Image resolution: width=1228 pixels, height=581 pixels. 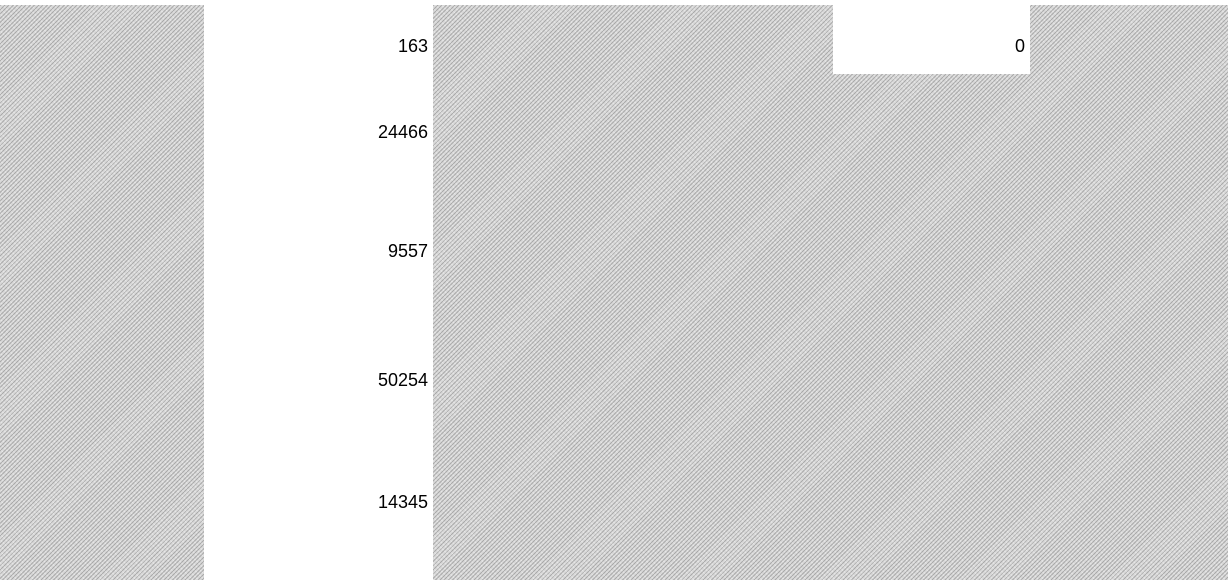 What do you see at coordinates (412, 46) in the screenshot?
I see `cell-value-1: 163` at bounding box center [412, 46].